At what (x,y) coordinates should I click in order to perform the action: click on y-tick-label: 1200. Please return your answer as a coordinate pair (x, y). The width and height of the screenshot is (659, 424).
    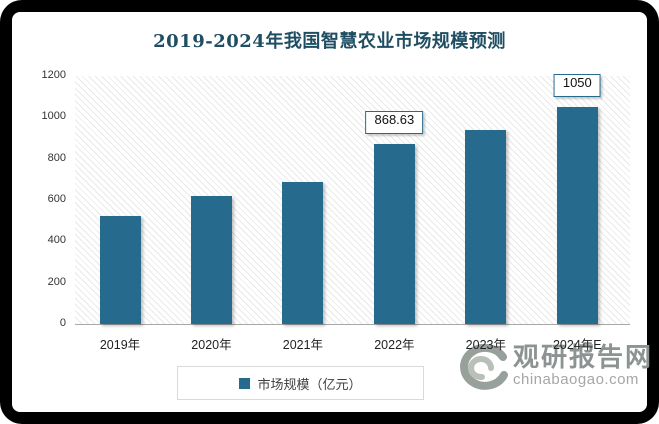
    Looking at the image, I should click on (53, 75).